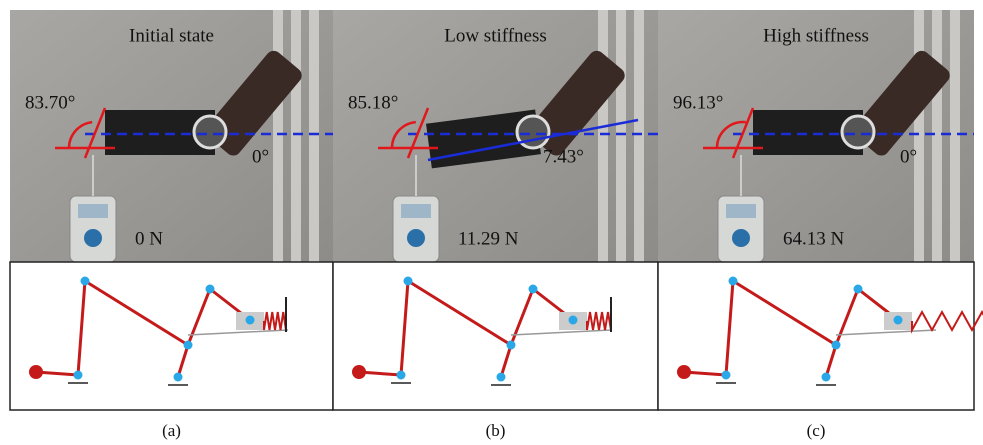 This screenshot has height=445, width=983. What do you see at coordinates (814, 238) in the screenshot?
I see `force-reading: 64.13 N` at bounding box center [814, 238].